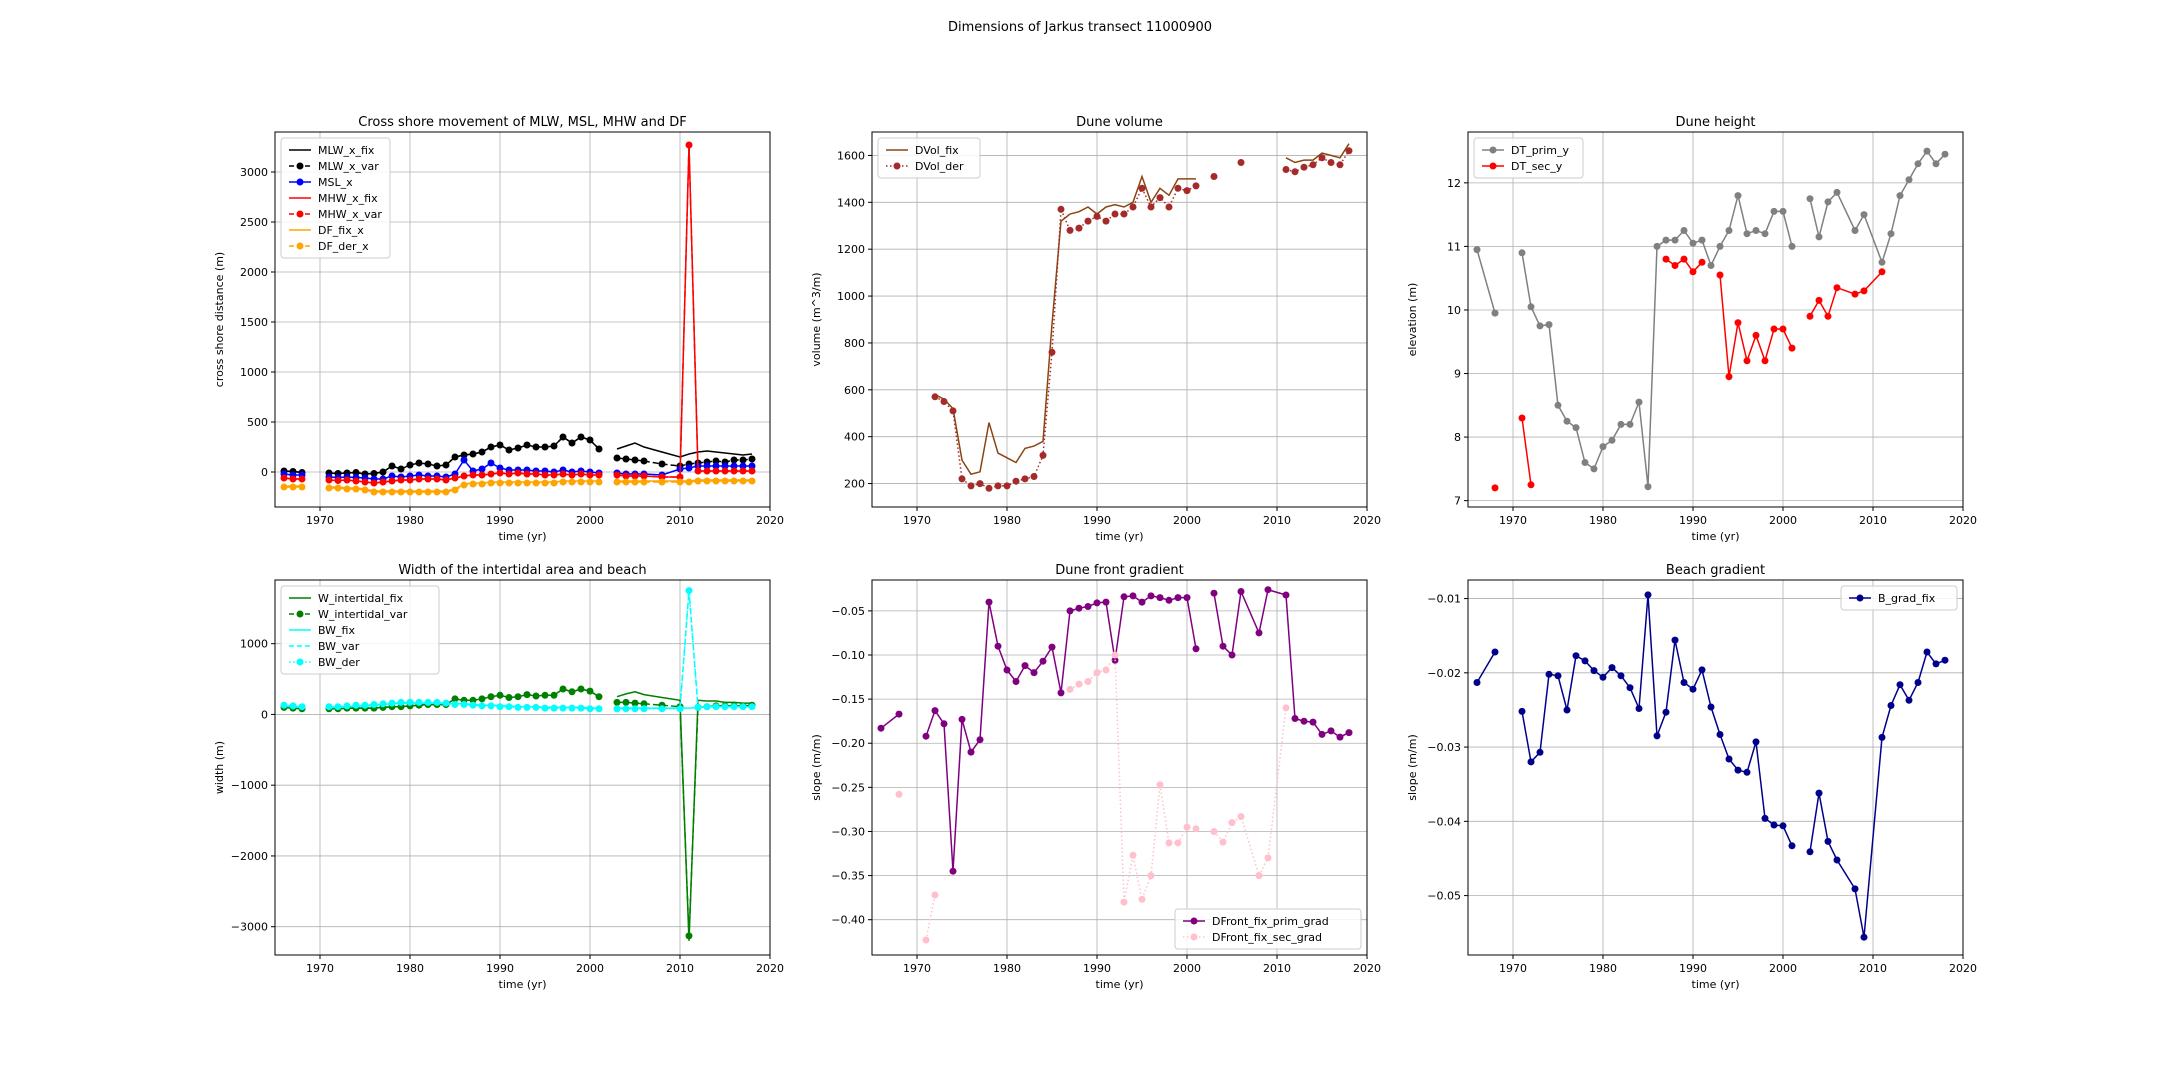 The image size is (2160, 1080). What do you see at coordinates (1540, 150) in the screenshot?
I see `legend-label: DT_prim_y` at bounding box center [1540, 150].